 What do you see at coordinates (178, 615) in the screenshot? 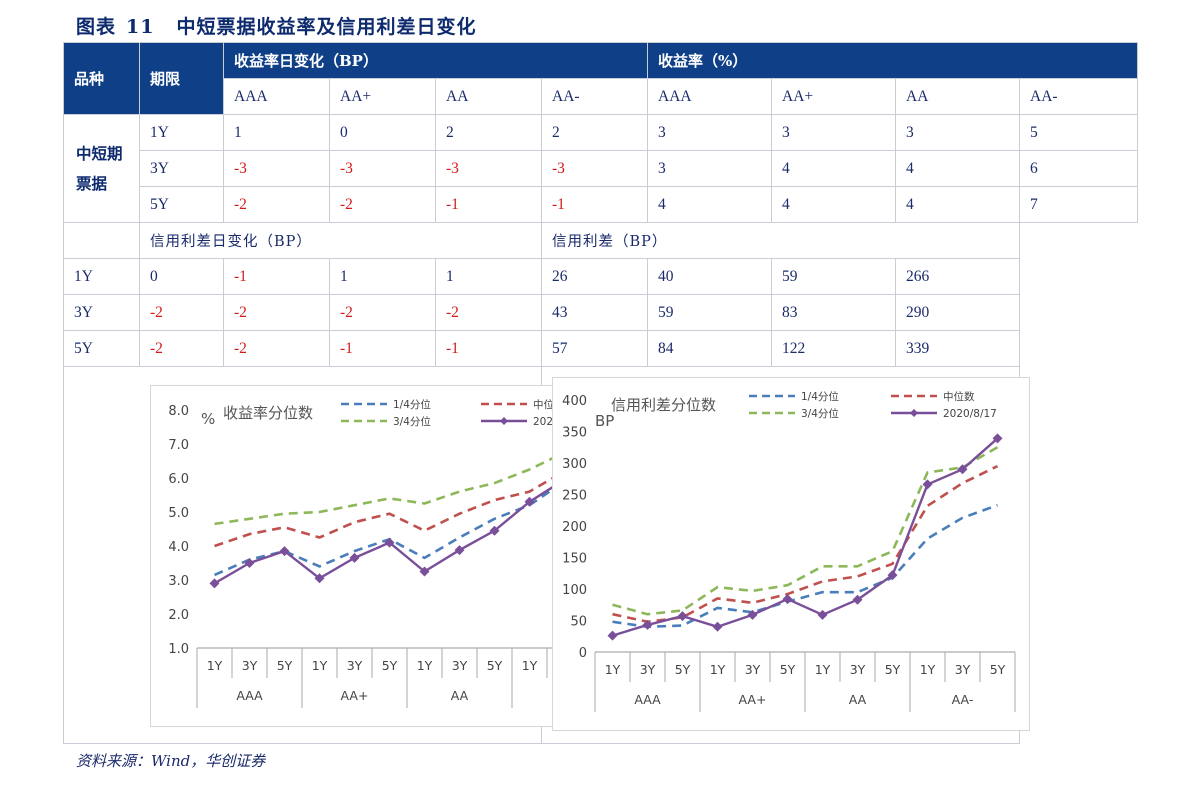
I see `y-tick-label: 2.0` at bounding box center [178, 615].